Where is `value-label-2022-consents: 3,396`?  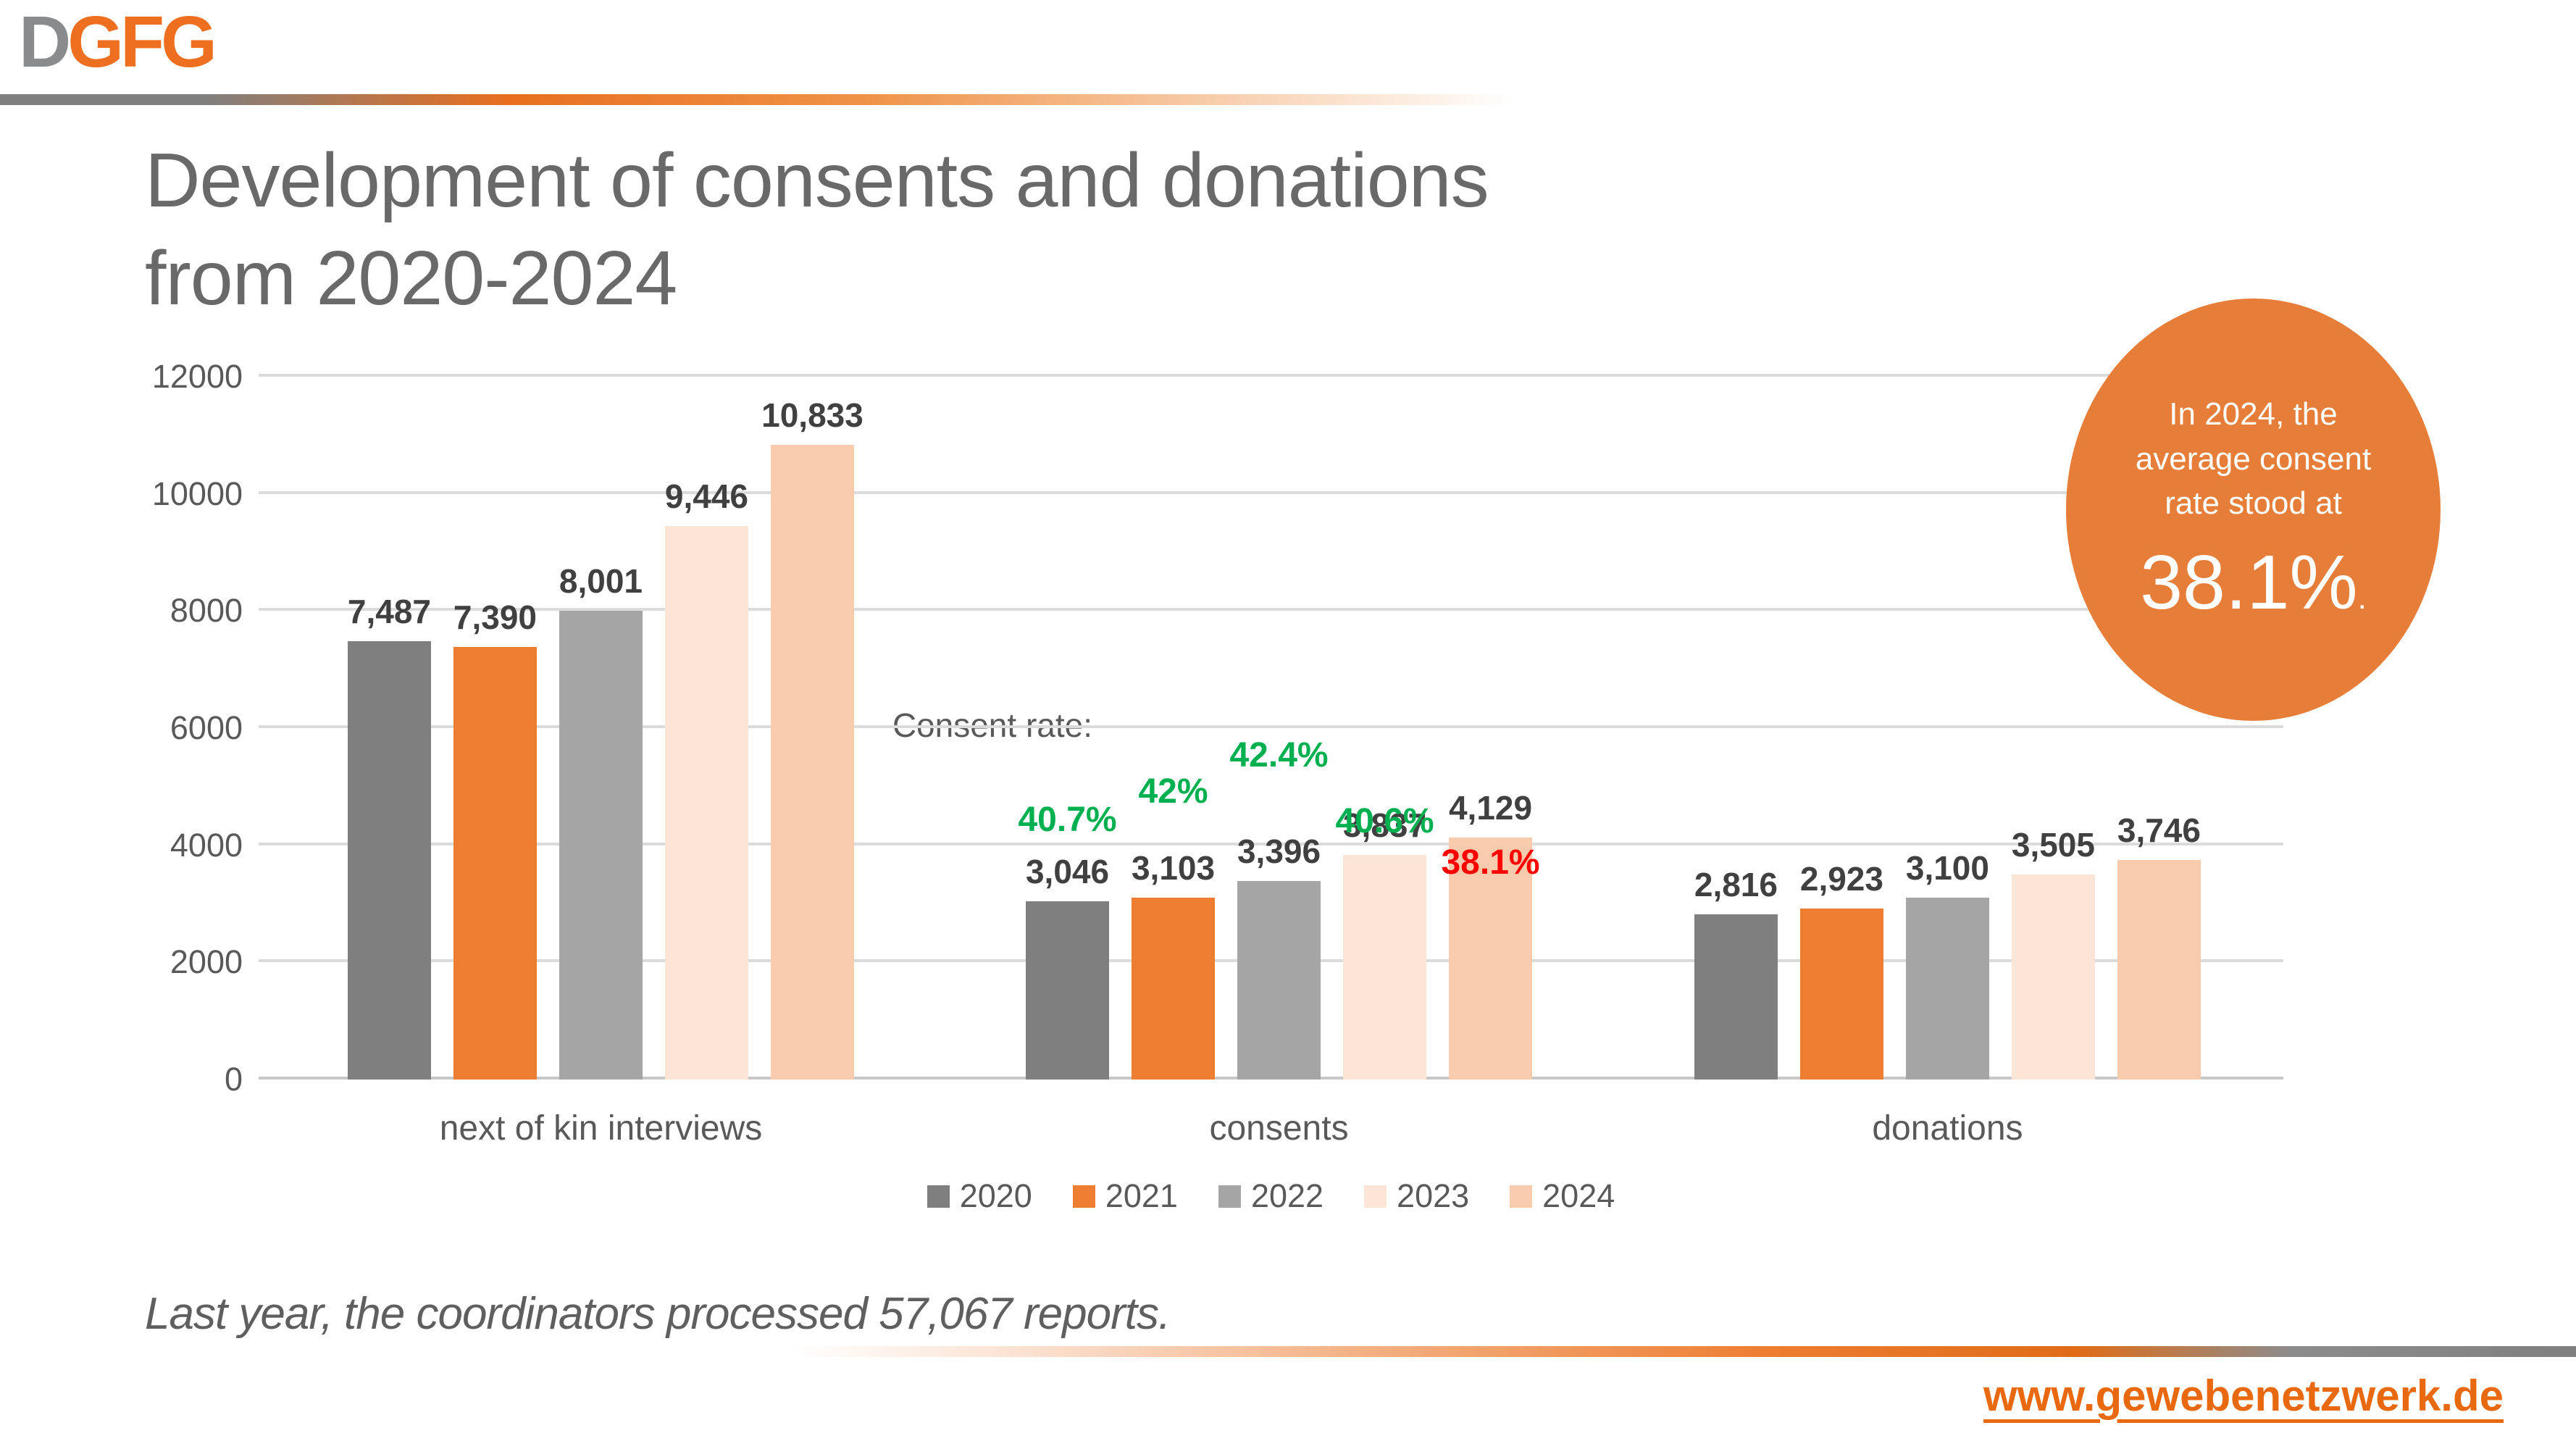
value-label-2022-consents: 3,396 is located at coordinates (1279, 851).